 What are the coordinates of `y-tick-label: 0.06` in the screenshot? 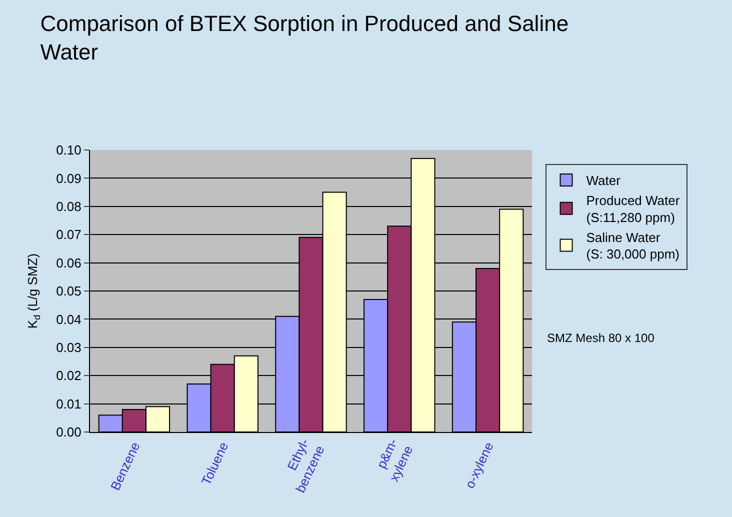 It's located at (69, 262).